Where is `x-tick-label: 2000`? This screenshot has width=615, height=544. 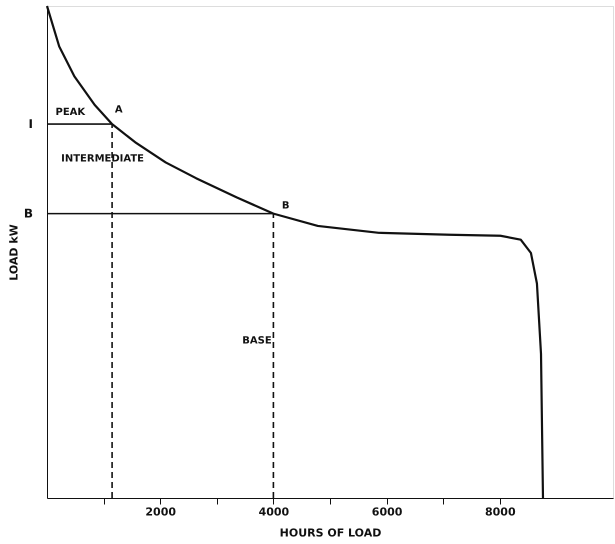
x-tick-label: 2000 is located at coordinates (160, 512).